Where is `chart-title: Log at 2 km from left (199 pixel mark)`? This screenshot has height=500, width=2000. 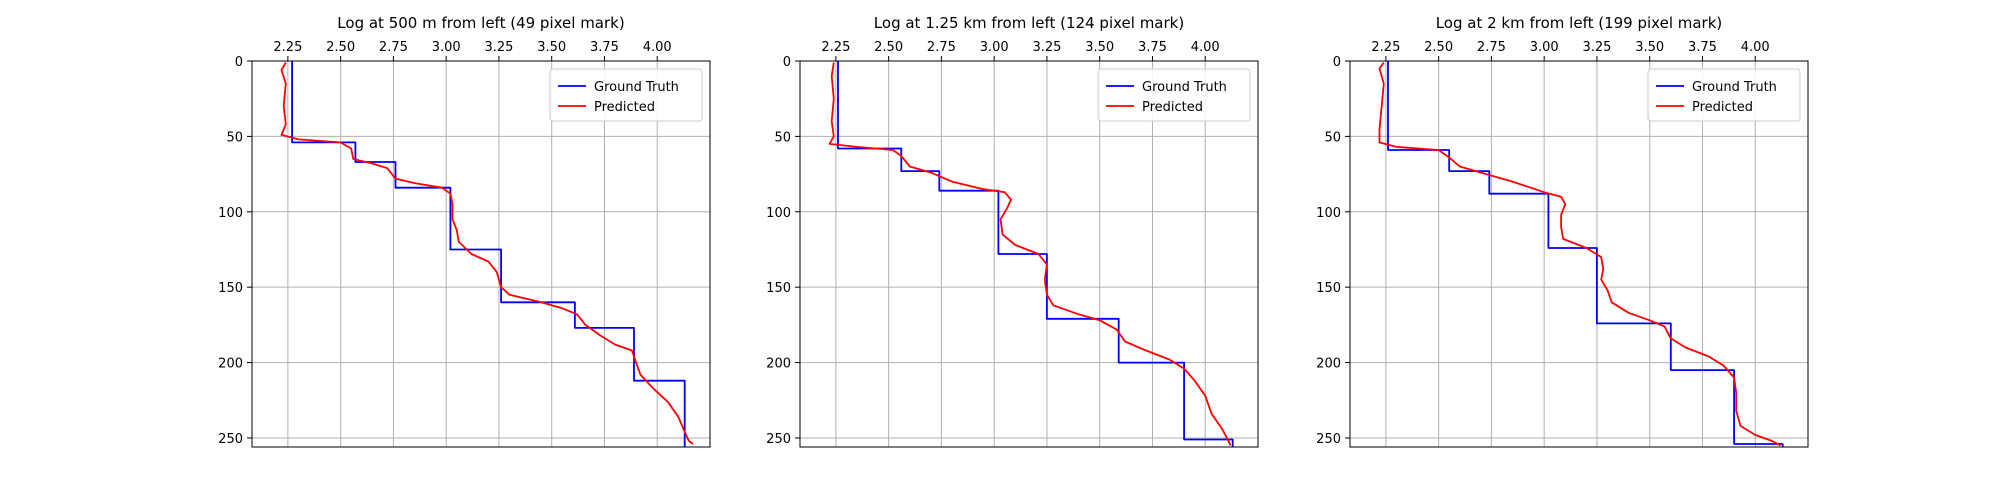
chart-title: Log at 2 km from left (199 pixel mark) is located at coordinates (1579, 23).